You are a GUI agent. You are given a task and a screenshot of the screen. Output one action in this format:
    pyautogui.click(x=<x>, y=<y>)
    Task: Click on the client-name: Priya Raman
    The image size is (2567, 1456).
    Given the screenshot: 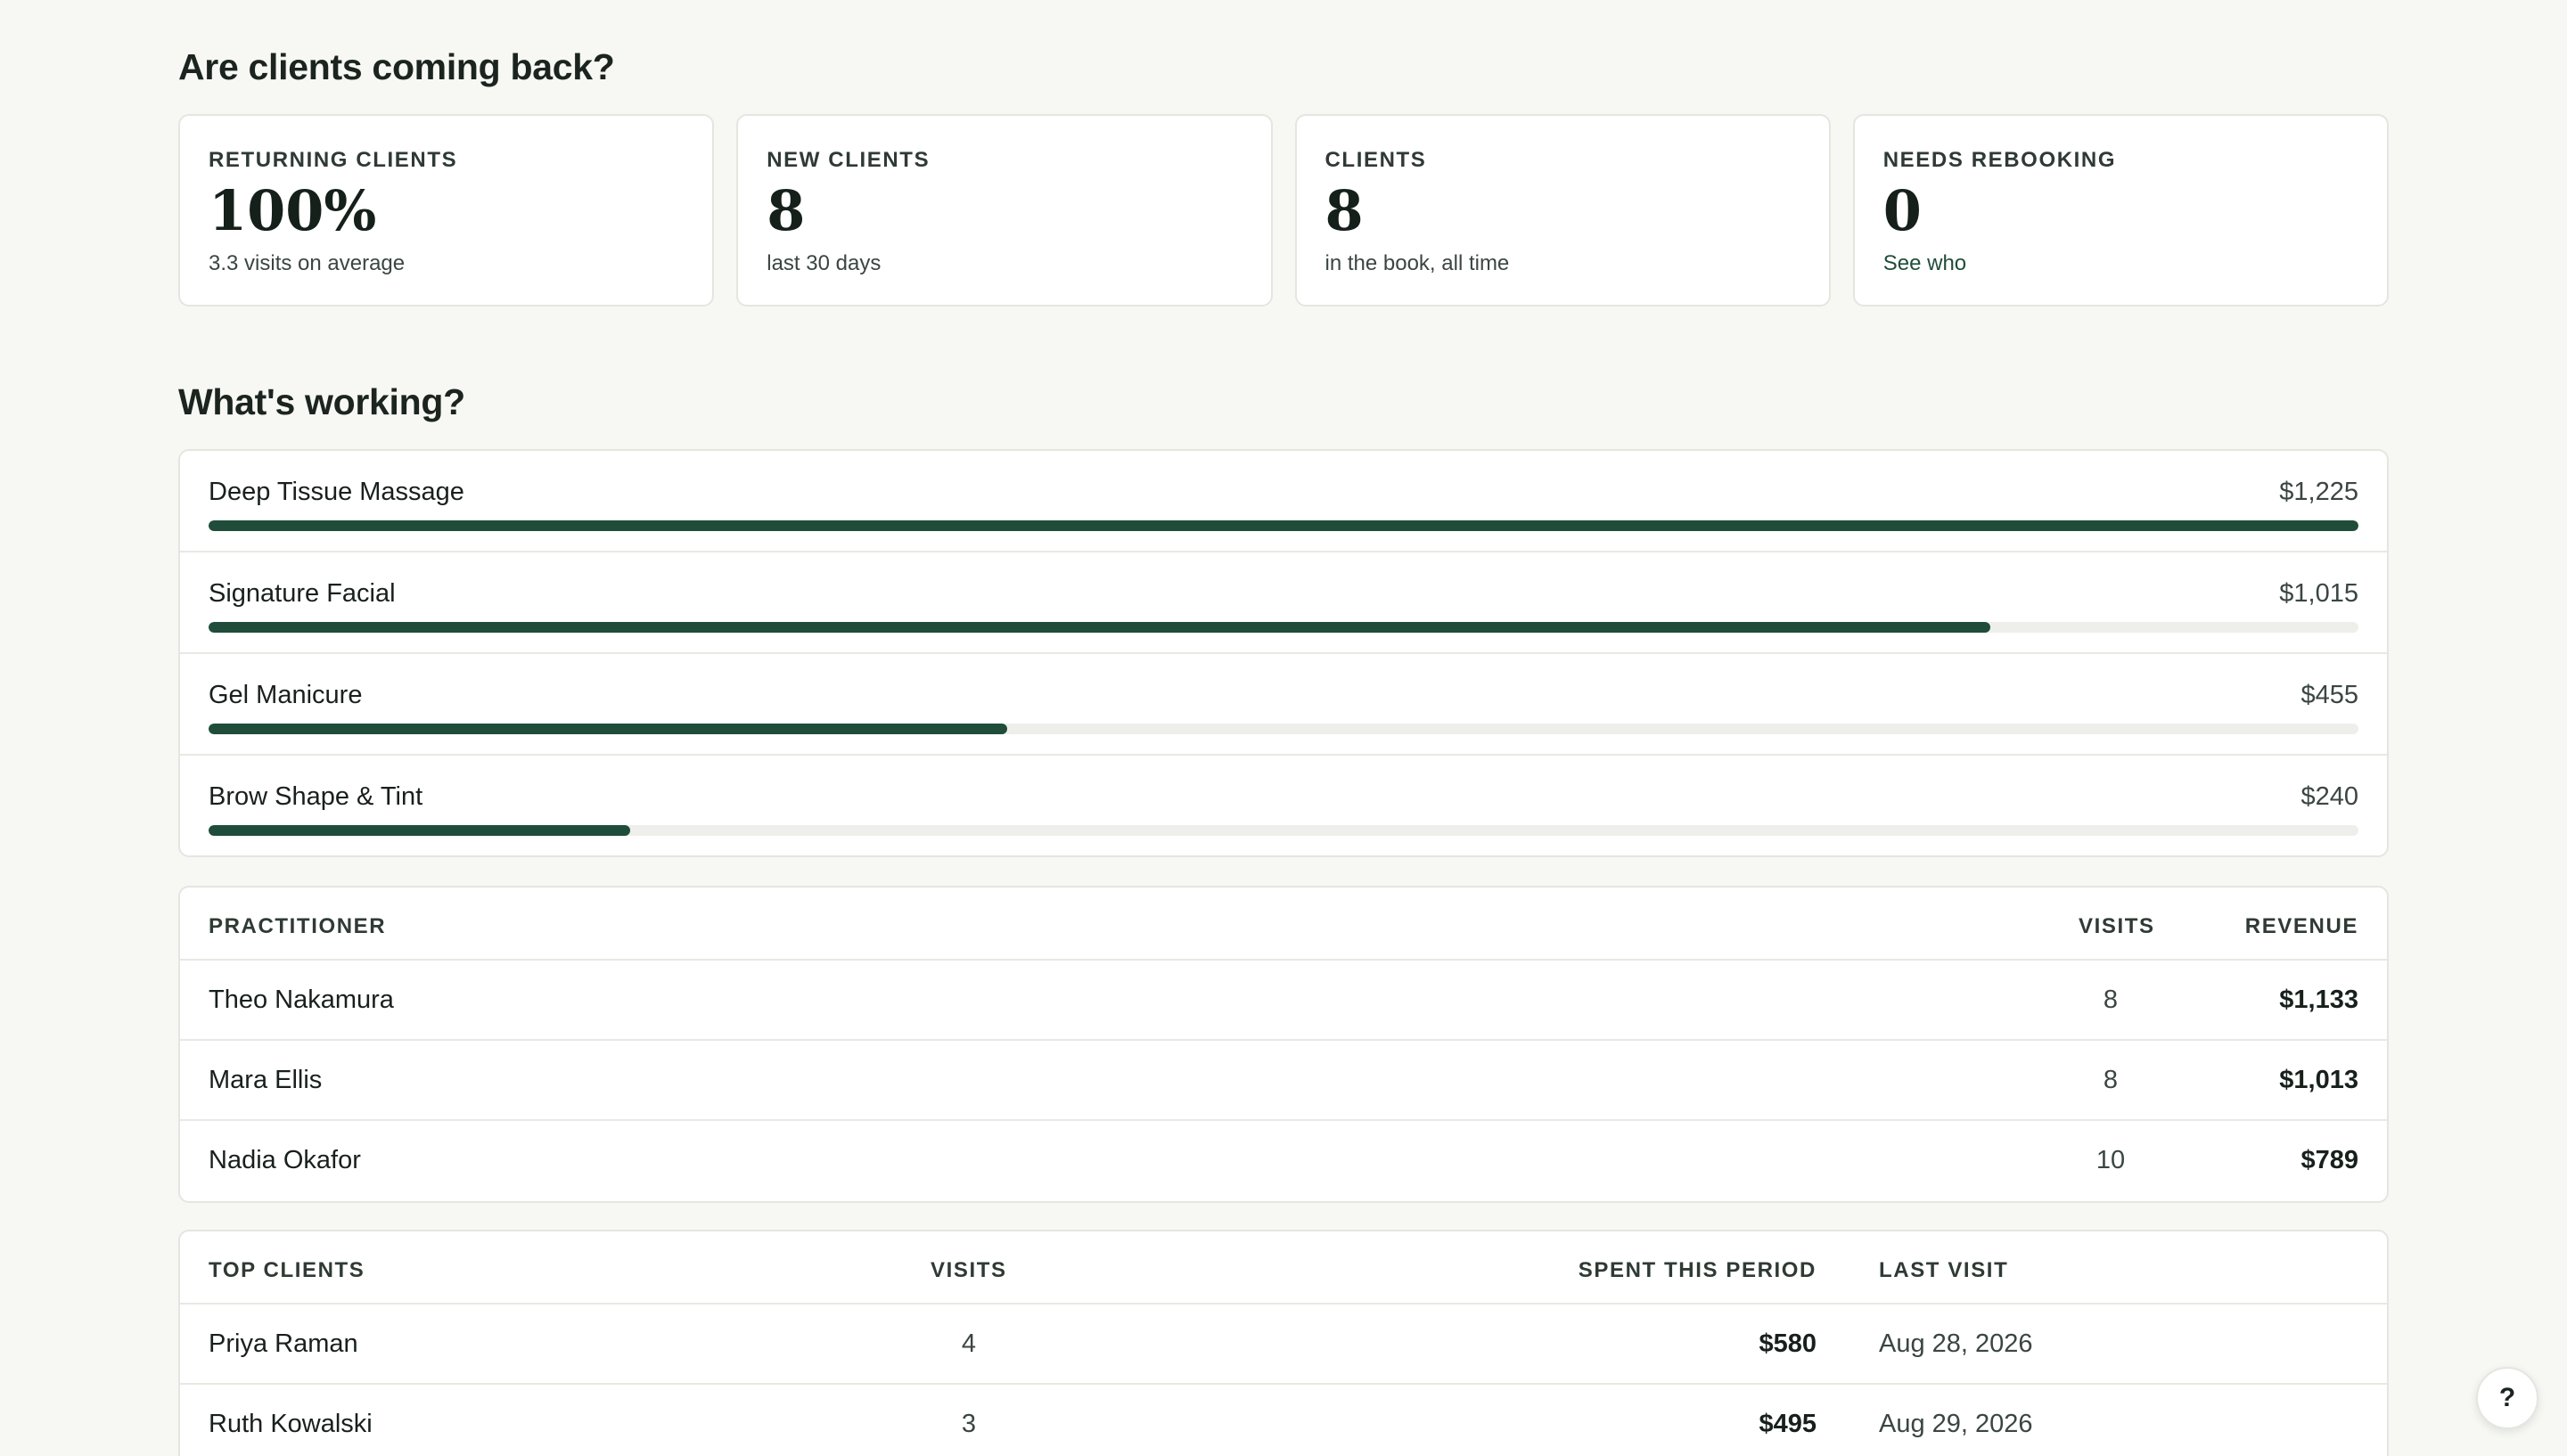 What is the action you would take?
    pyautogui.click(x=284, y=1344)
    